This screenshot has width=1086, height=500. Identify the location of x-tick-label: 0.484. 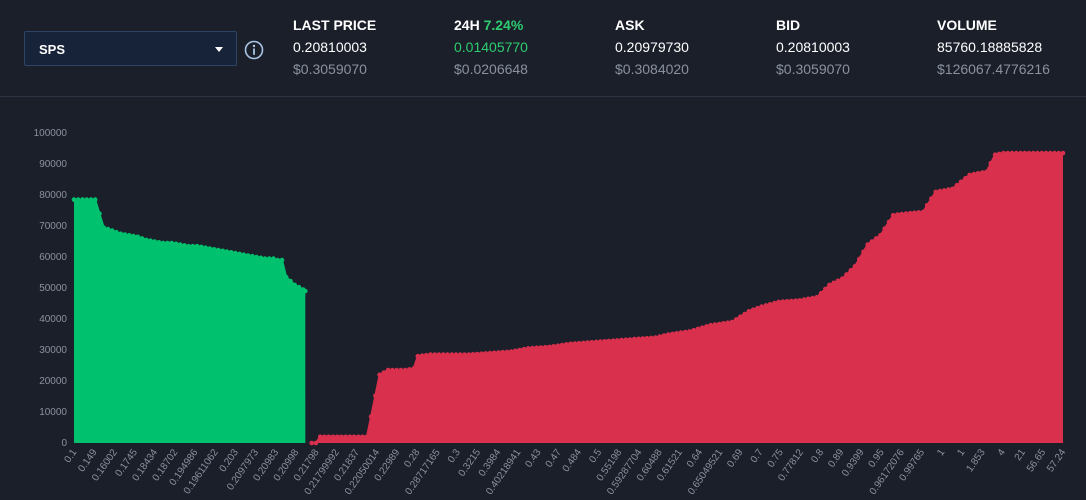
(573, 460).